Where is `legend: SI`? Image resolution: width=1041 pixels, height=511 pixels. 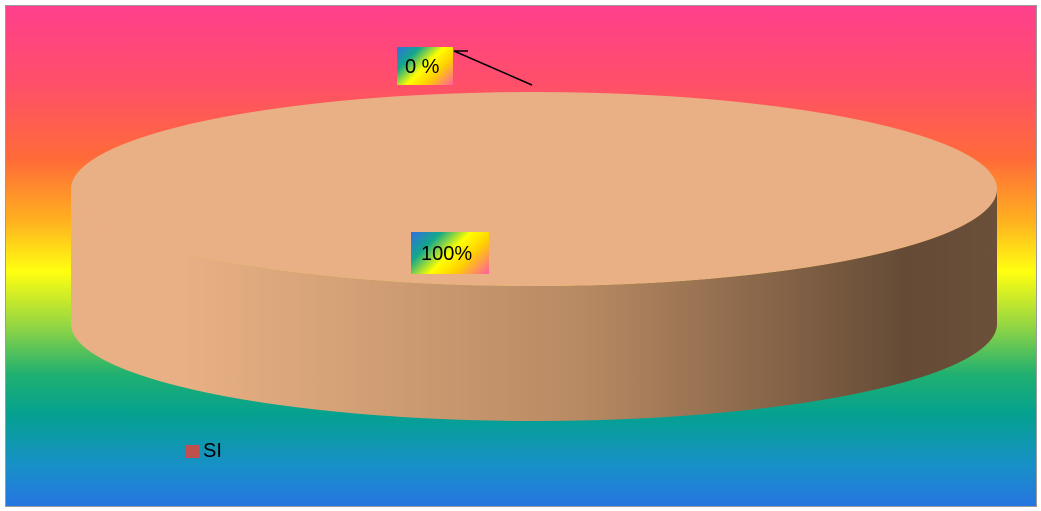 legend: SI is located at coordinates (204, 451).